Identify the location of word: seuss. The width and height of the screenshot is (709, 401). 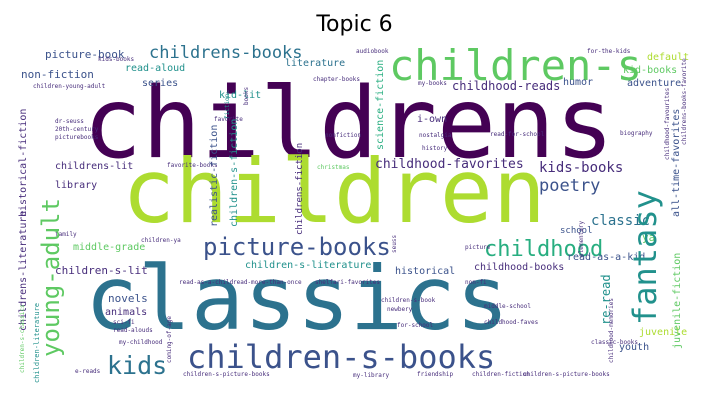
(394, 243).